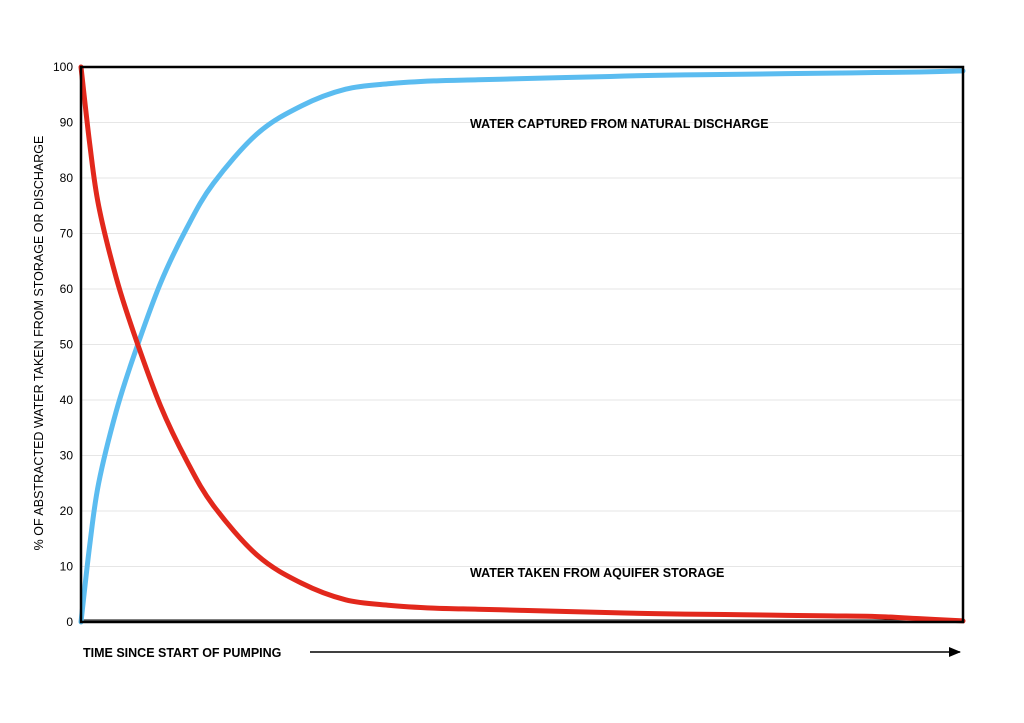 The image size is (1024, 723). What do you see at coordinates (67, 234) in the screenshot?
I see `y-tick-label: 70` at bounding box center [67, 234].